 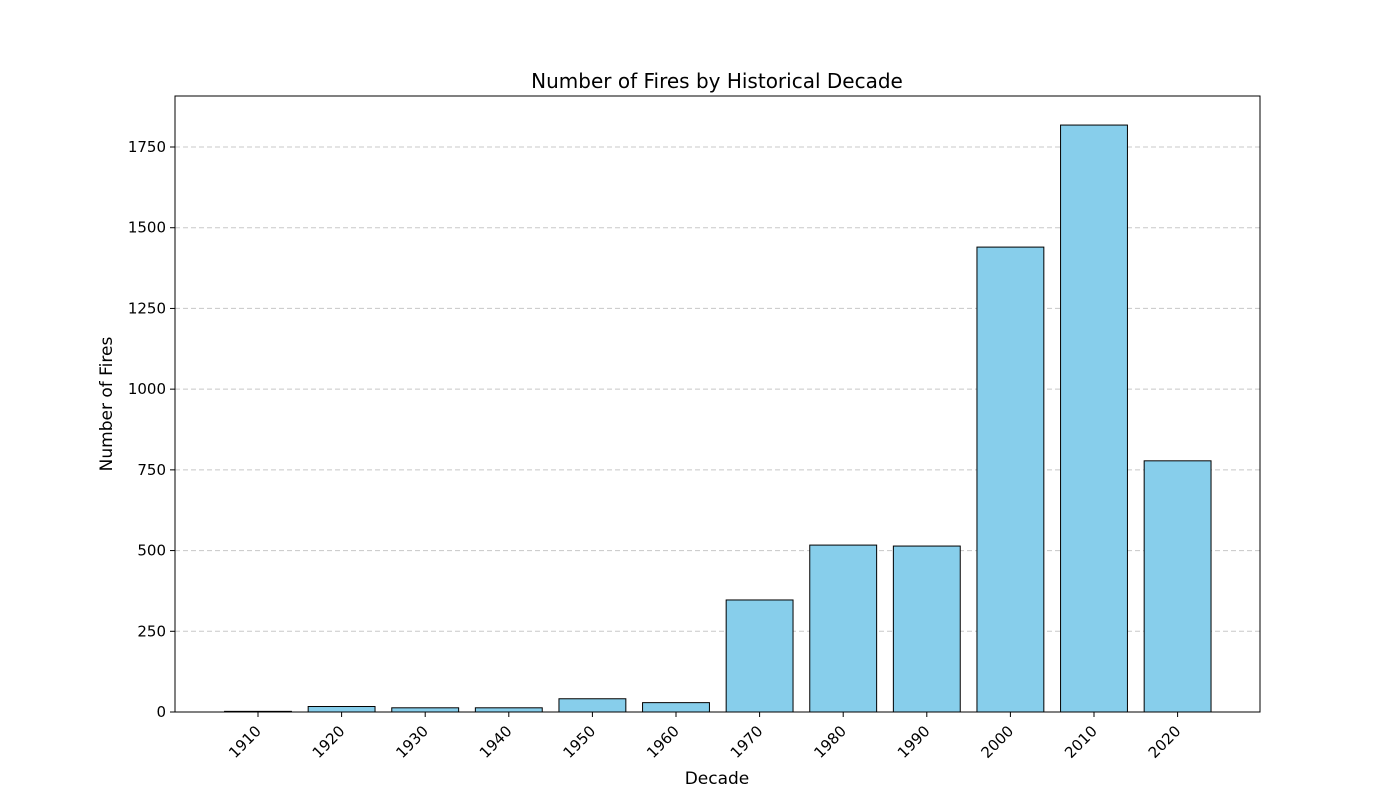 I want to click on y-tick-label: 250, so click(x=151, y=631).